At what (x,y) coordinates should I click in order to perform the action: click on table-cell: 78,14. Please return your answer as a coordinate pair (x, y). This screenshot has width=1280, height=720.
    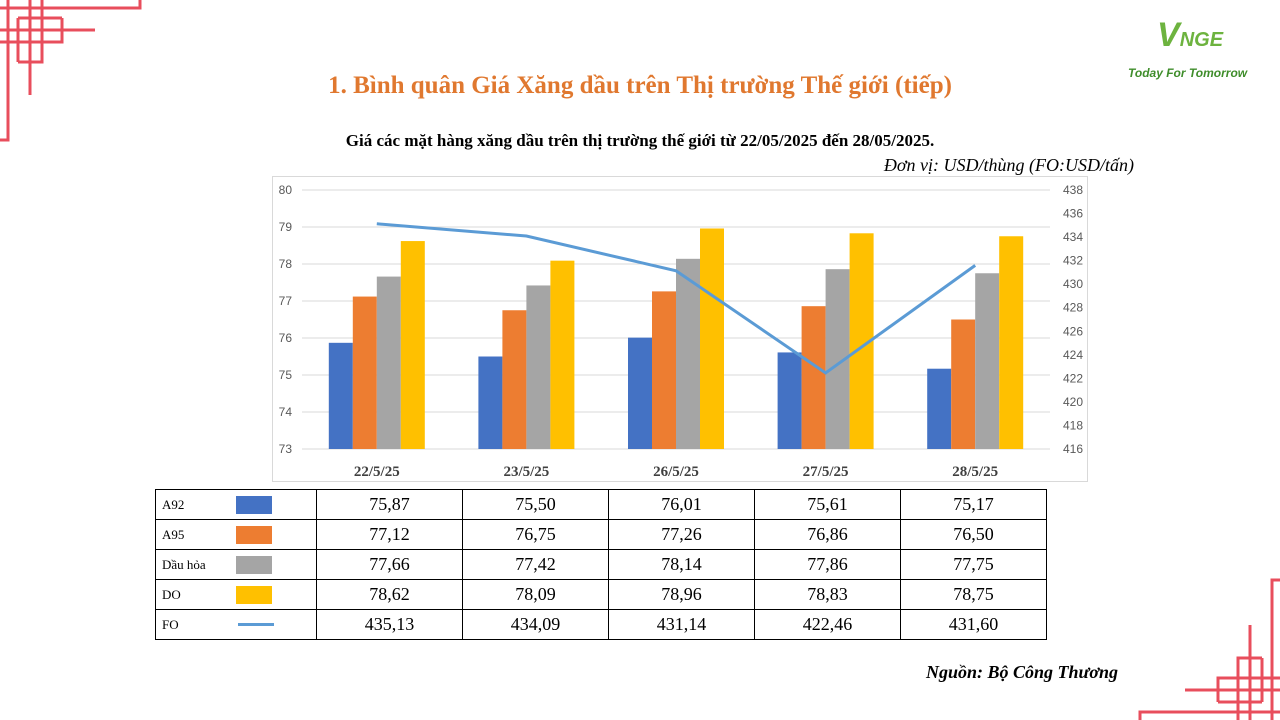
    Looking at the image, I should click on (681, 564).